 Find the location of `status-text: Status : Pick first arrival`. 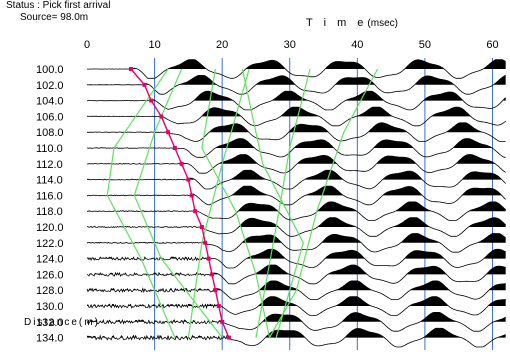

status-text: Status : Pick first arrival is located at coordinates (58, 5).